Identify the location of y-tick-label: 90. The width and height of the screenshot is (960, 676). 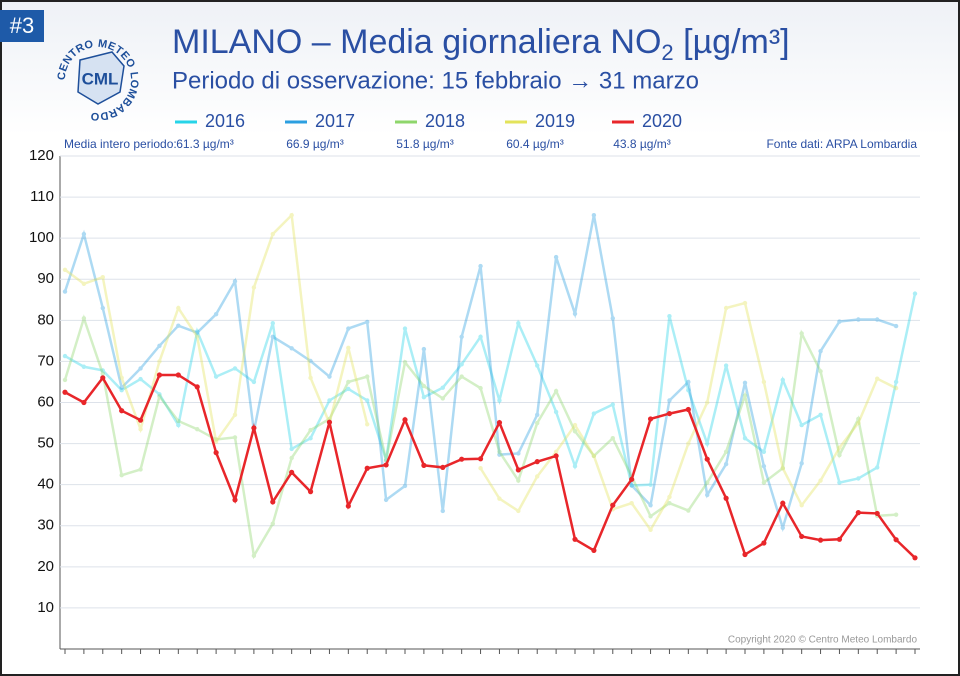
(45, 278).